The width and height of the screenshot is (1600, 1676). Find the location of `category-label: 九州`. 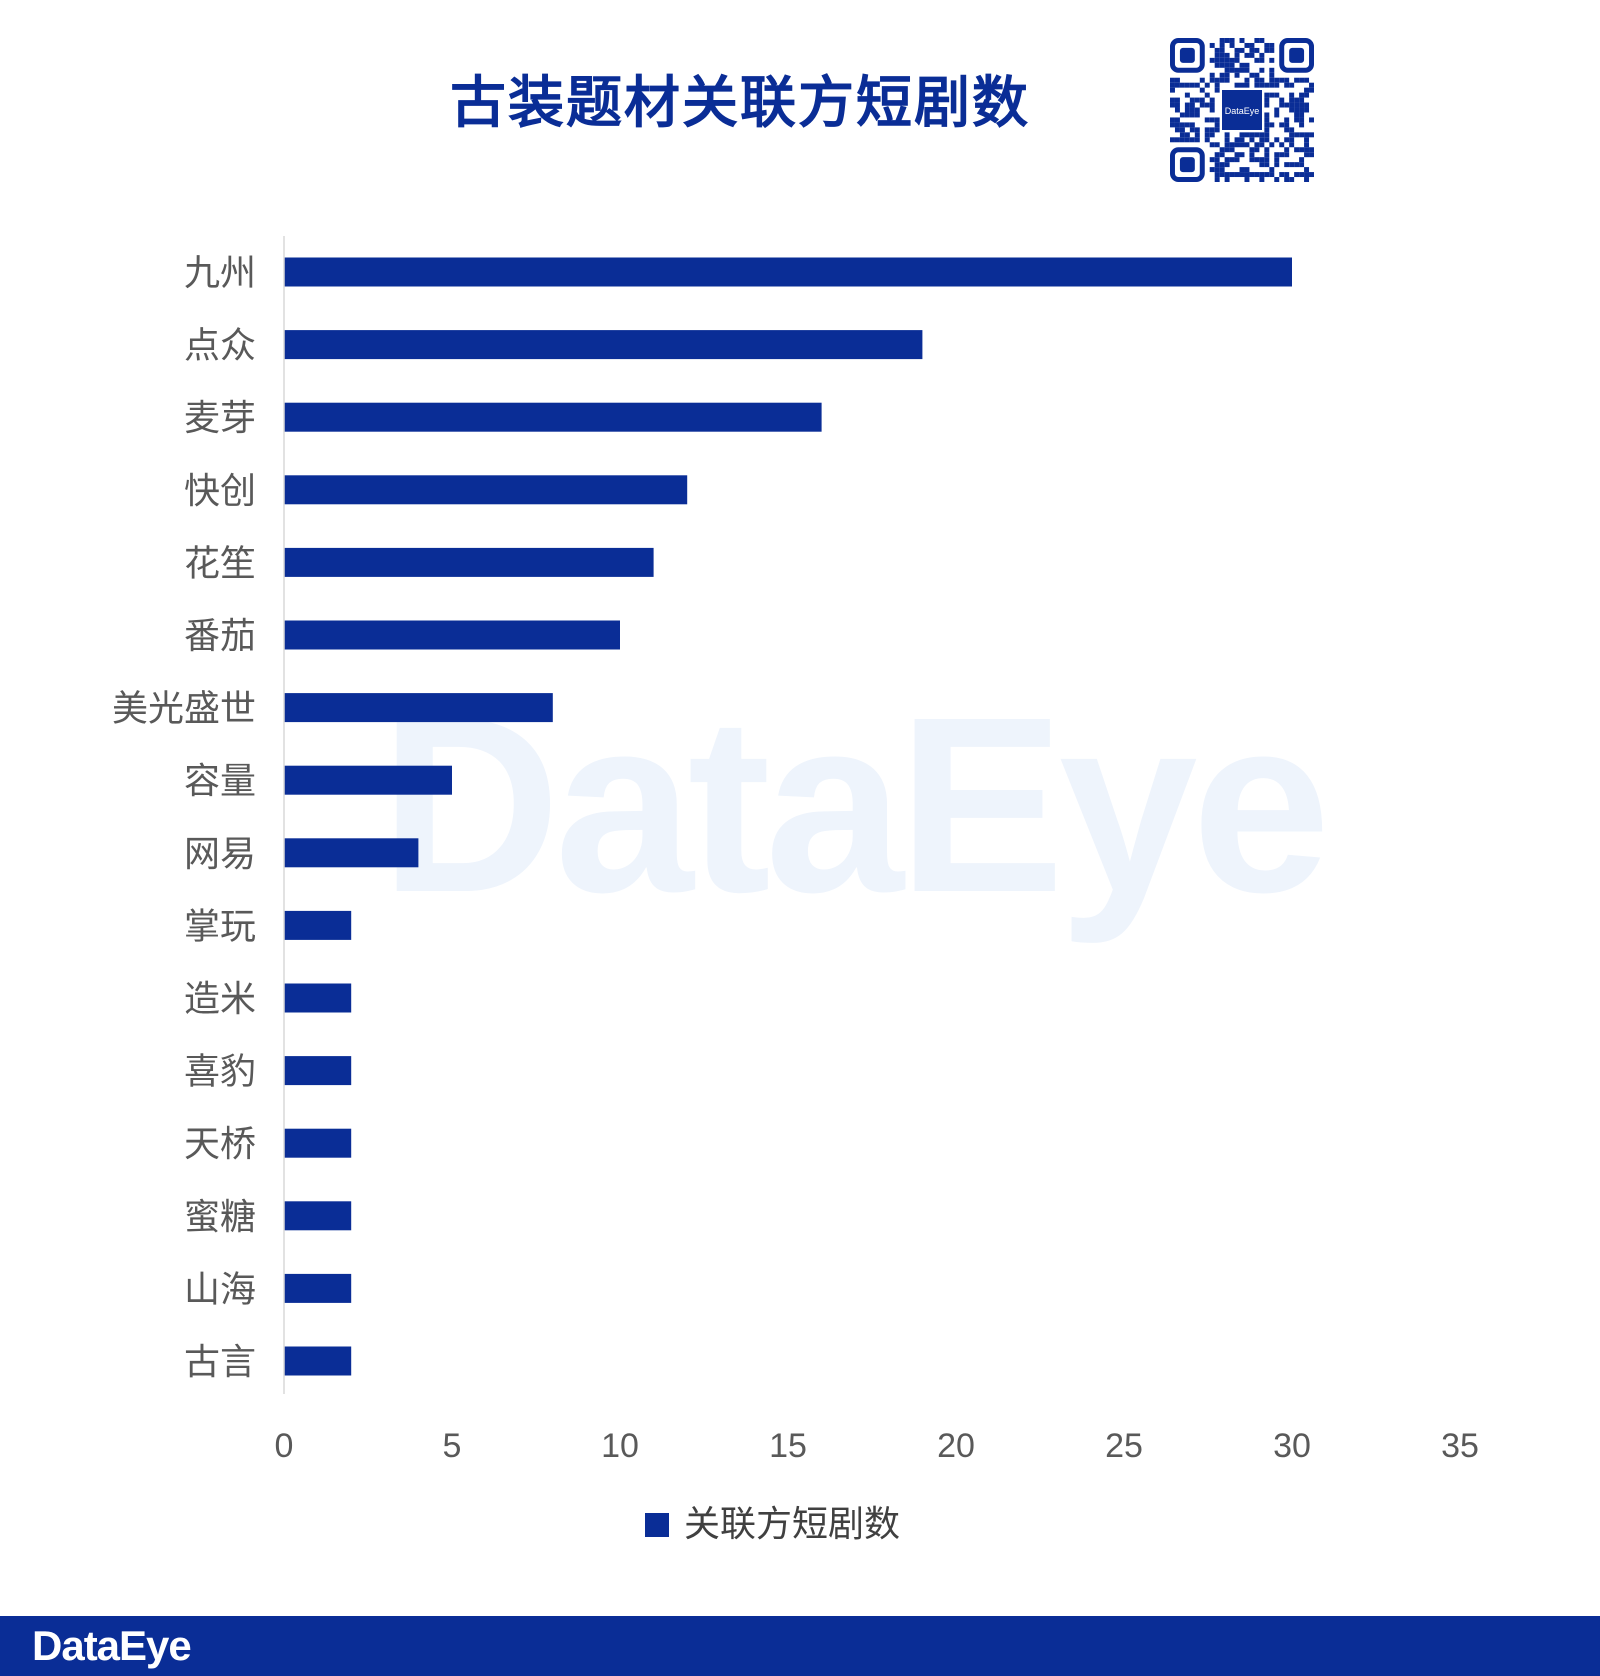

category-label: 九州 is located at coordinates (220, 273).